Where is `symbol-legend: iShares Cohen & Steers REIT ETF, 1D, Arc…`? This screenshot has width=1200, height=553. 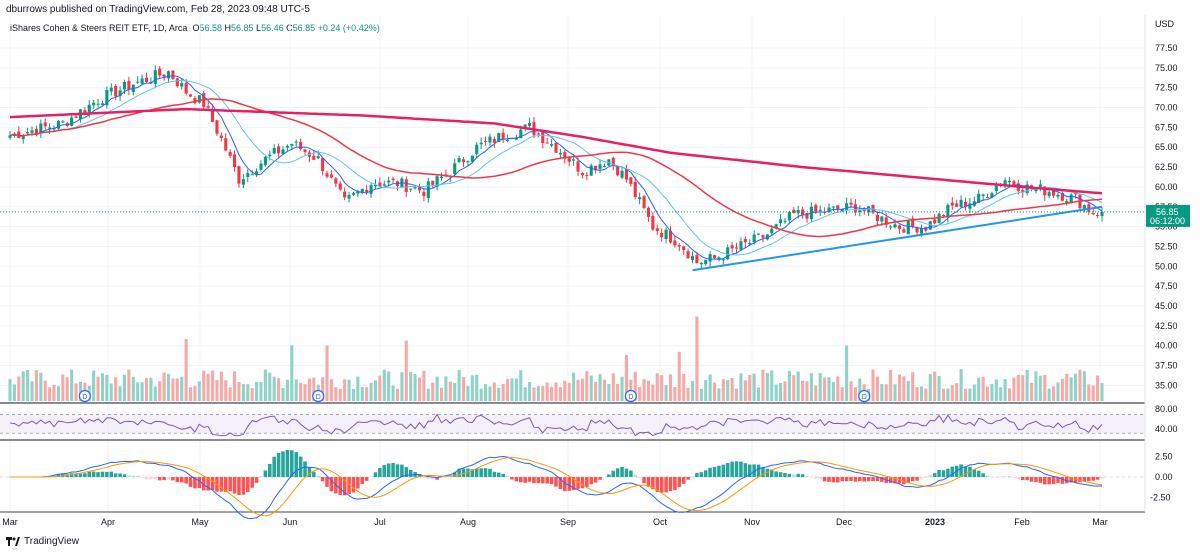
symbol-legend: iShares Cohen & Steers REIT ETF, 1D, Arc… is located at coordinates (195, 28).